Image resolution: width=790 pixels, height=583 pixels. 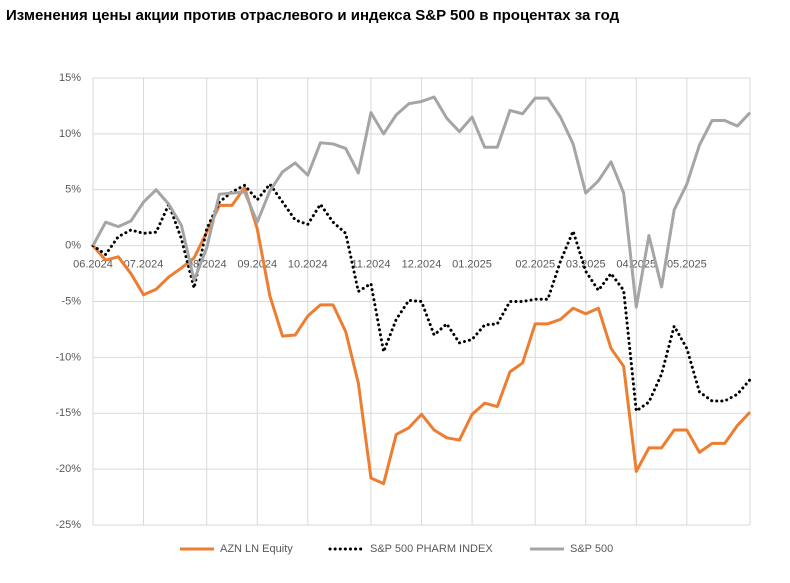 I want to click on y-tick-label: -20%, so click(x=68, y=469).